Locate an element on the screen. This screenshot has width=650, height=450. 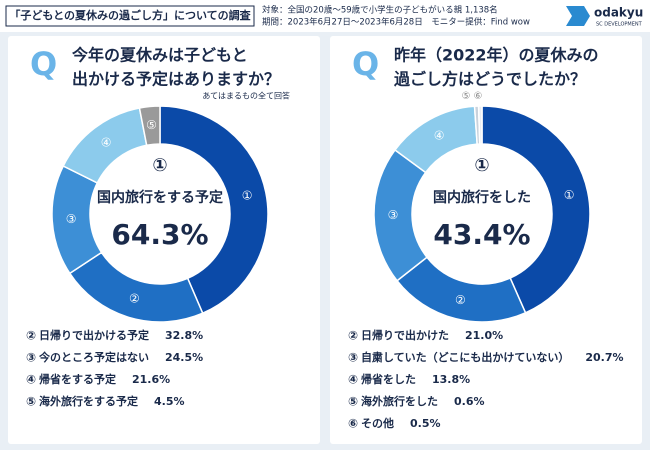
legend-value: 21.6% is located at coordinates (151, 379).